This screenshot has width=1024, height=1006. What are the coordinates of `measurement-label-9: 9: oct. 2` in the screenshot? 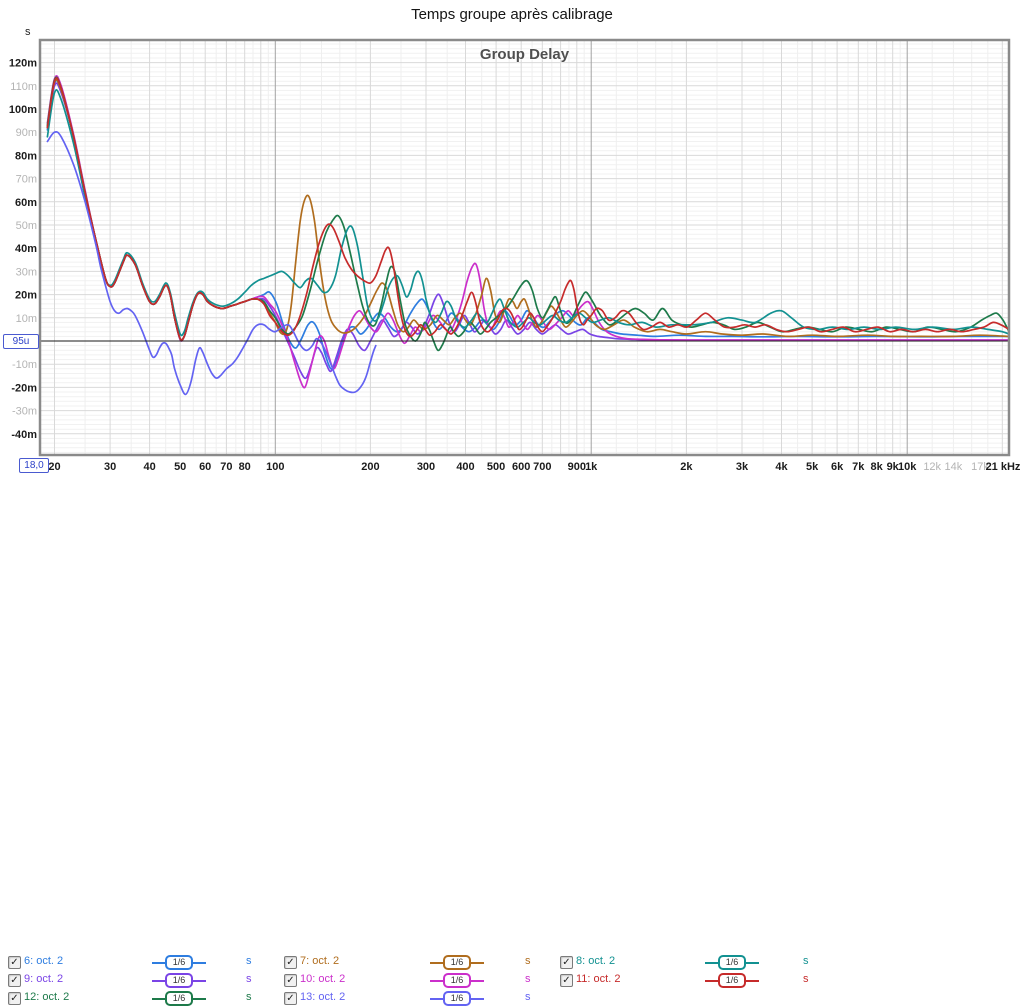 It's located at (44, 979).